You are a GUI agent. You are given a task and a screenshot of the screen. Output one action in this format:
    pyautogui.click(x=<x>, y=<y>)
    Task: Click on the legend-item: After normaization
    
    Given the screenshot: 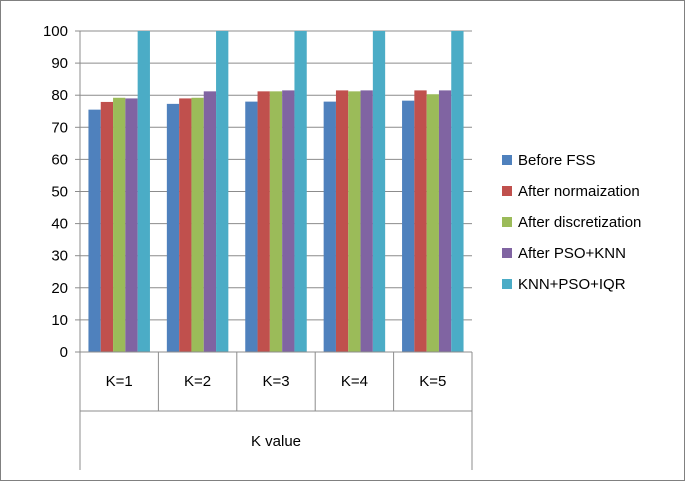 What is the action you would take?
    pyautogui.click(x=571, y=191)
    